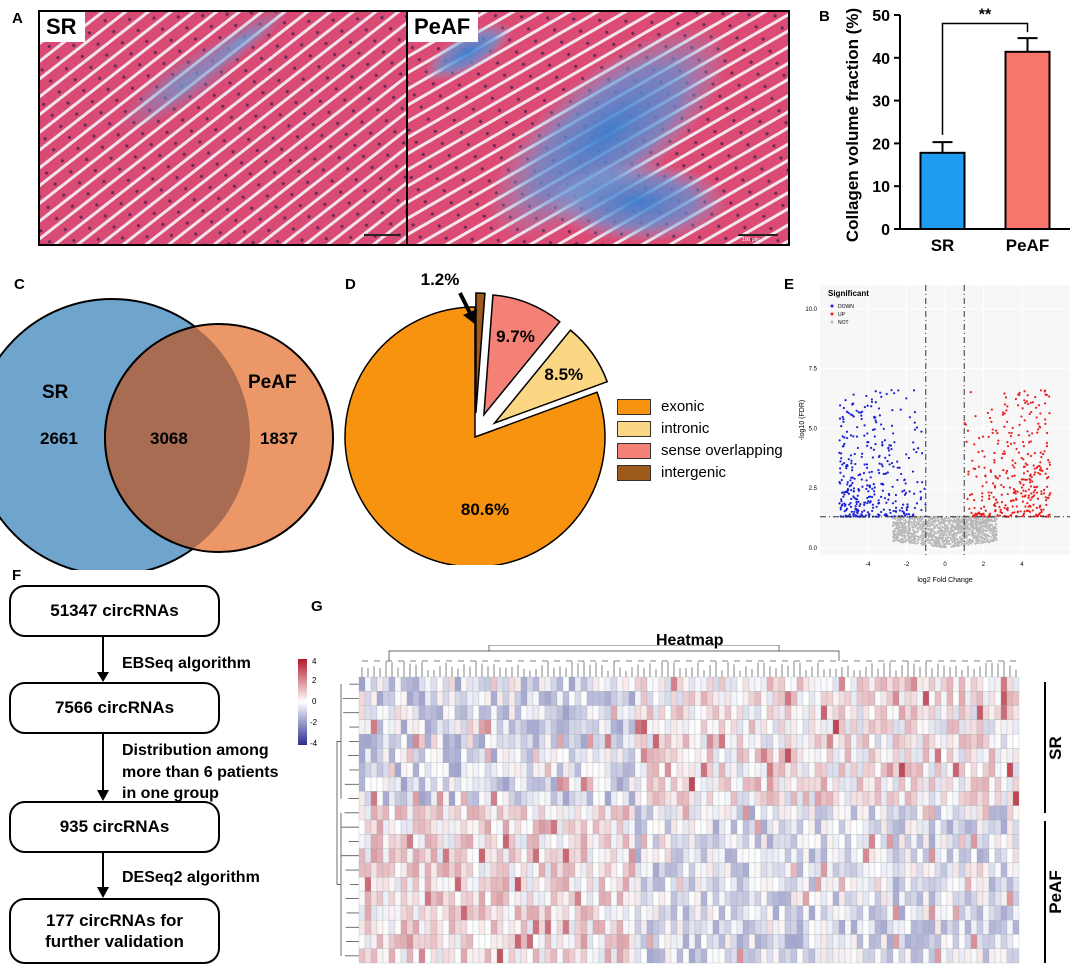  Describe the element at coordinates (985, 15) in the screenshot. I see `significance-label: **` at that location.